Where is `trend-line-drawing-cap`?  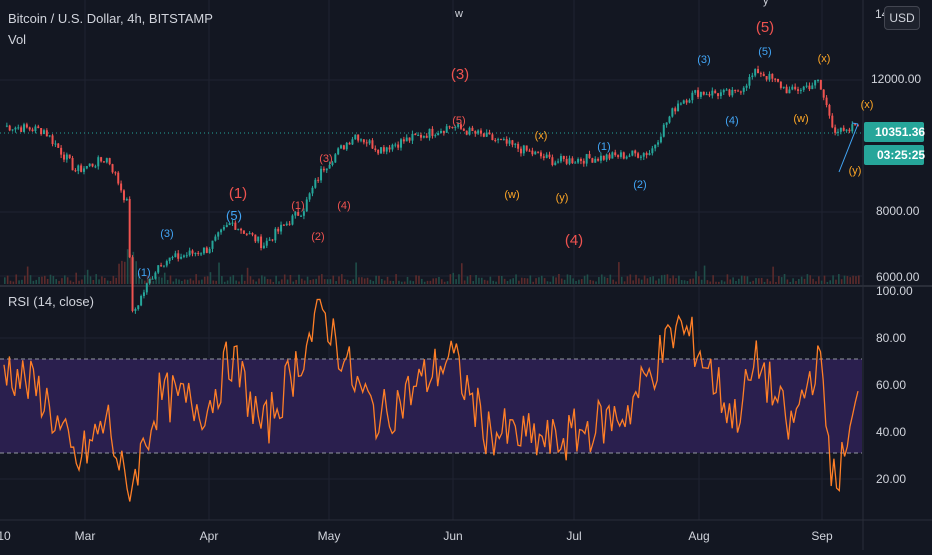
trend-line-drawing-cap is located at coordinates (855, 123).